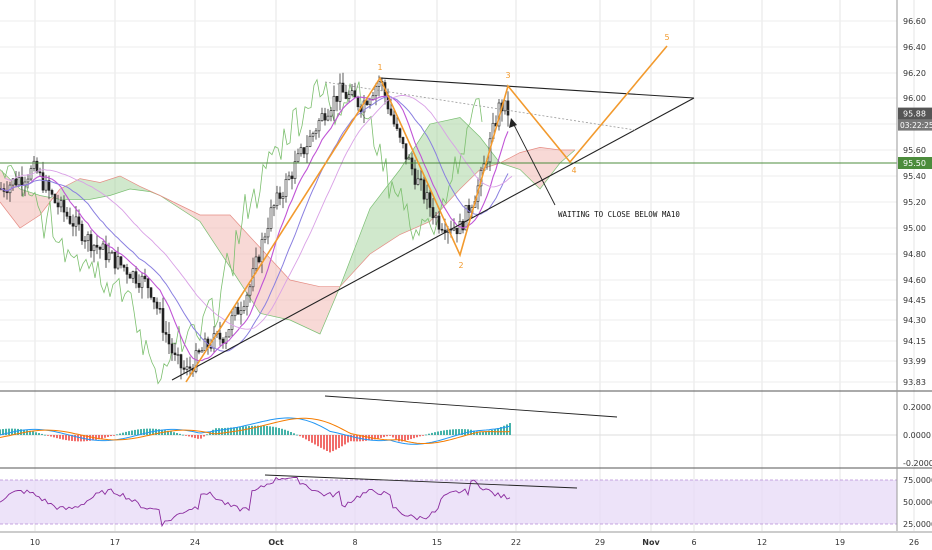  Describe the element at coordinates (917, 480) in the screenshot. I see `rsi-tick-label: 75.0000` at that location.